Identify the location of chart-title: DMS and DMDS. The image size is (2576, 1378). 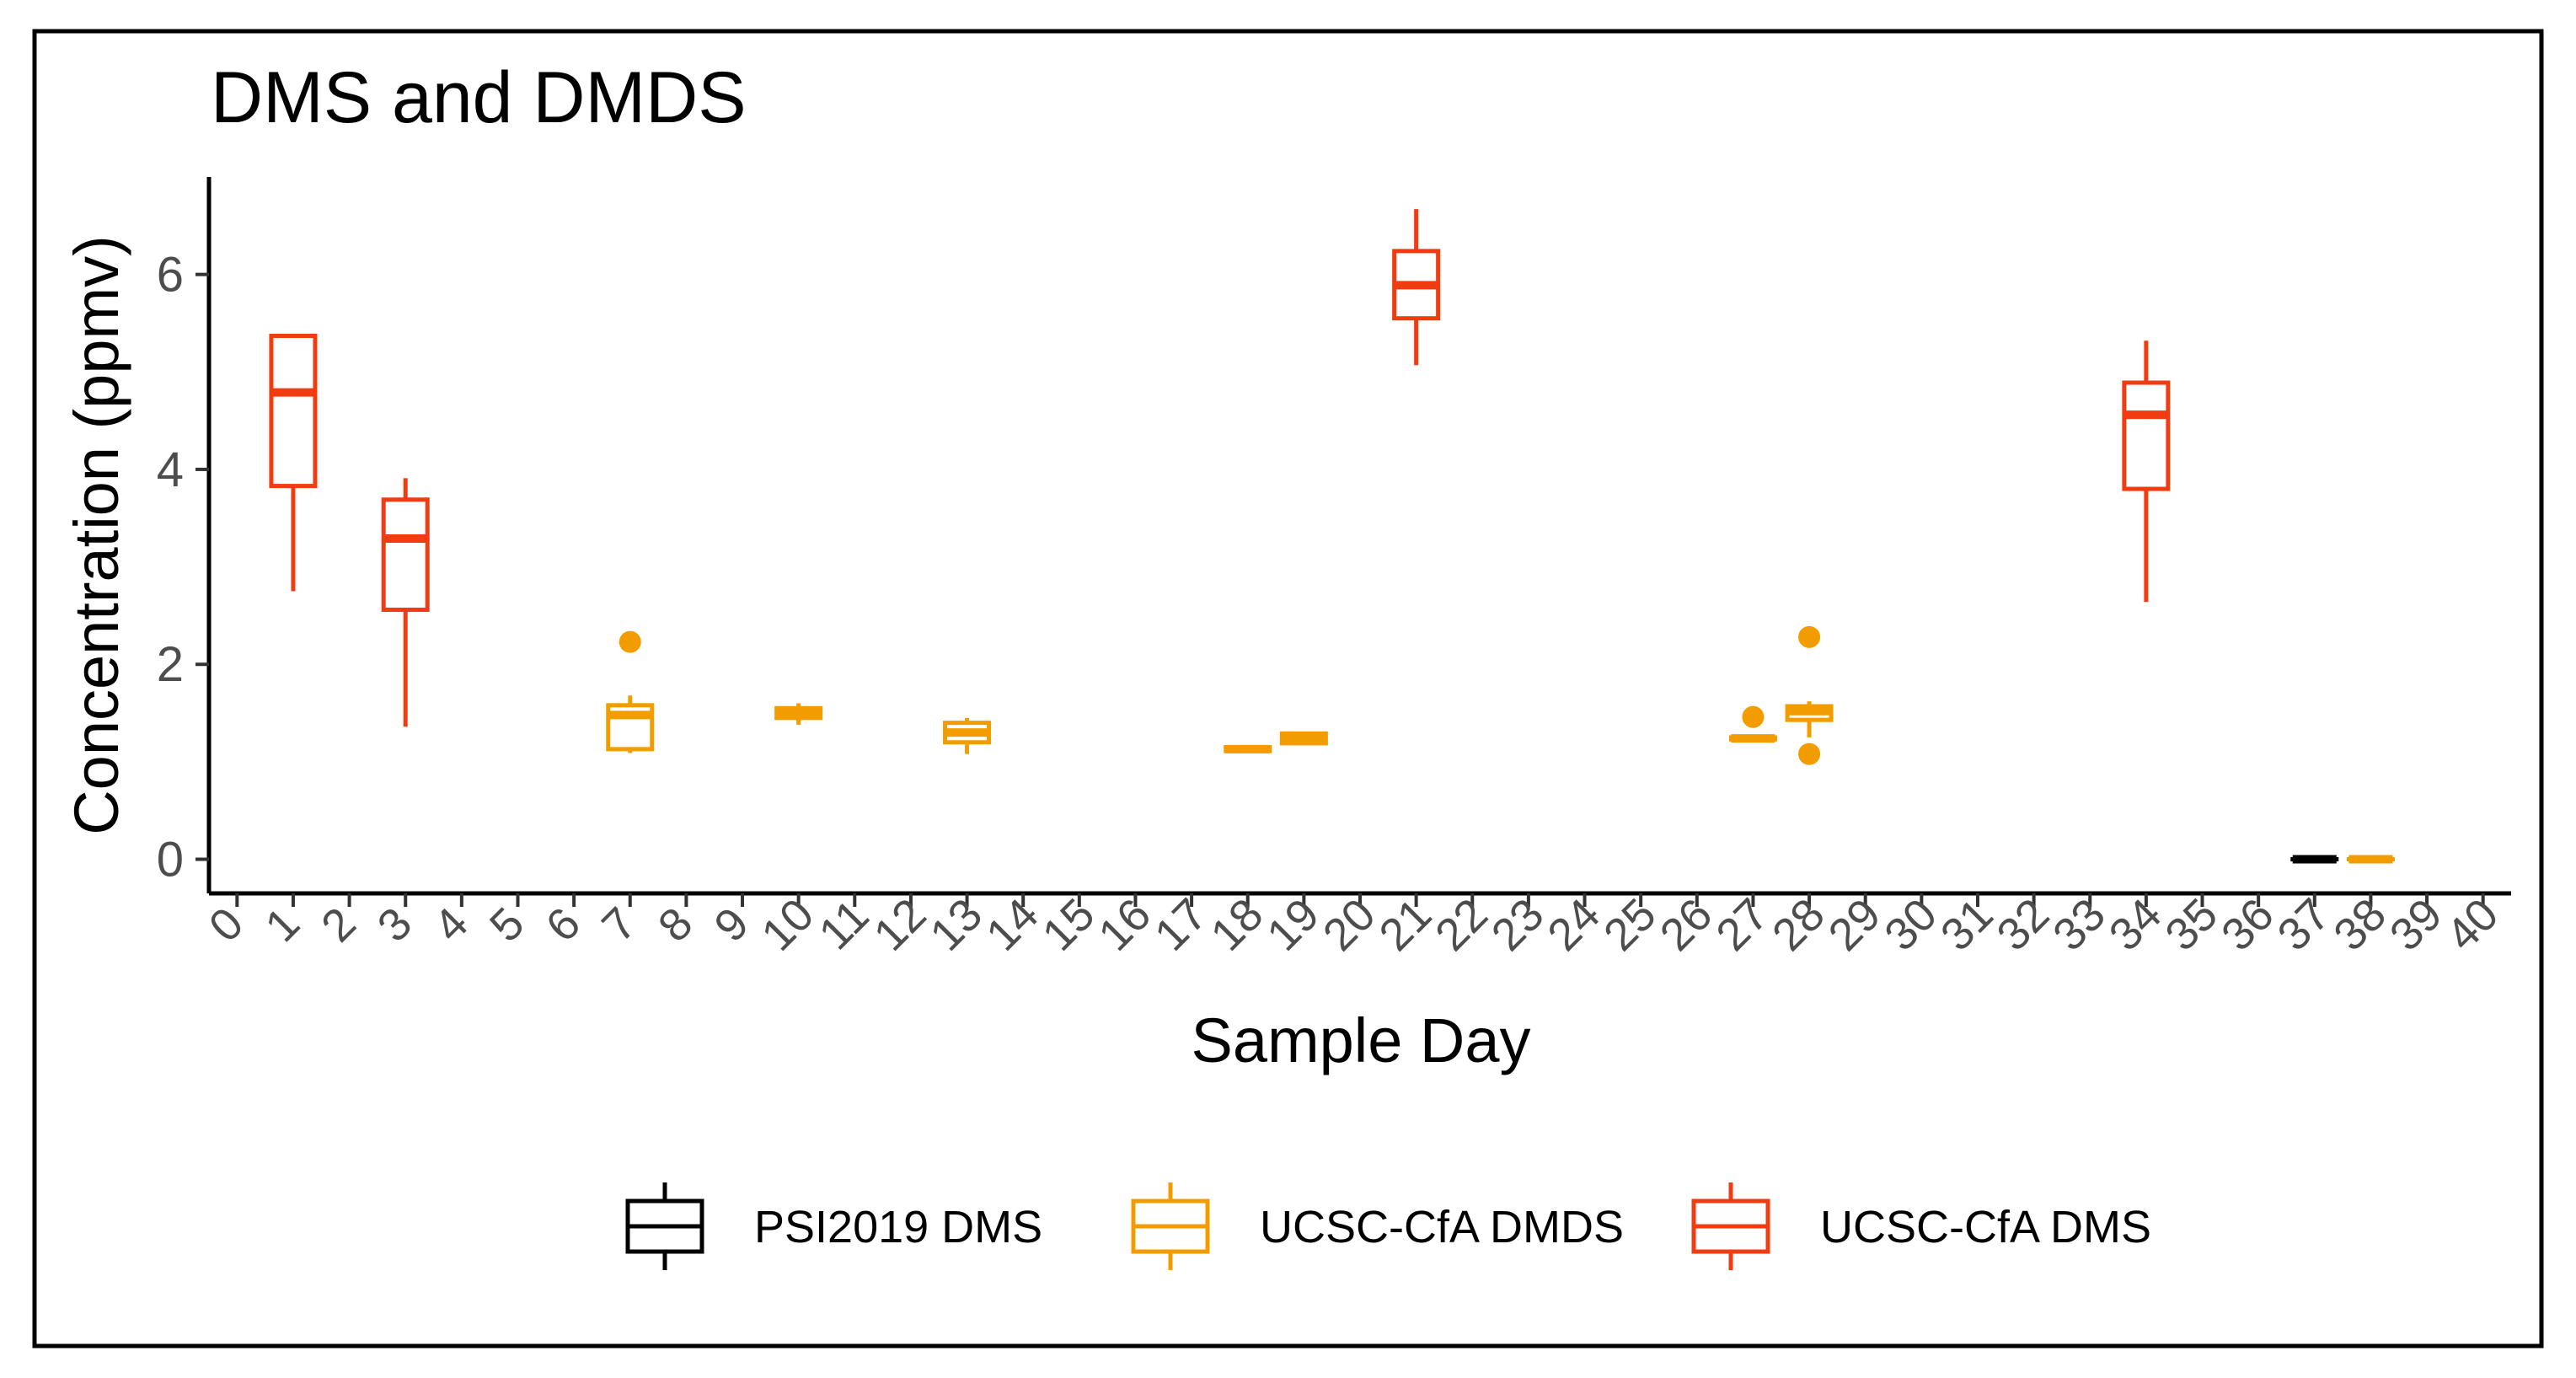
(479, 97).